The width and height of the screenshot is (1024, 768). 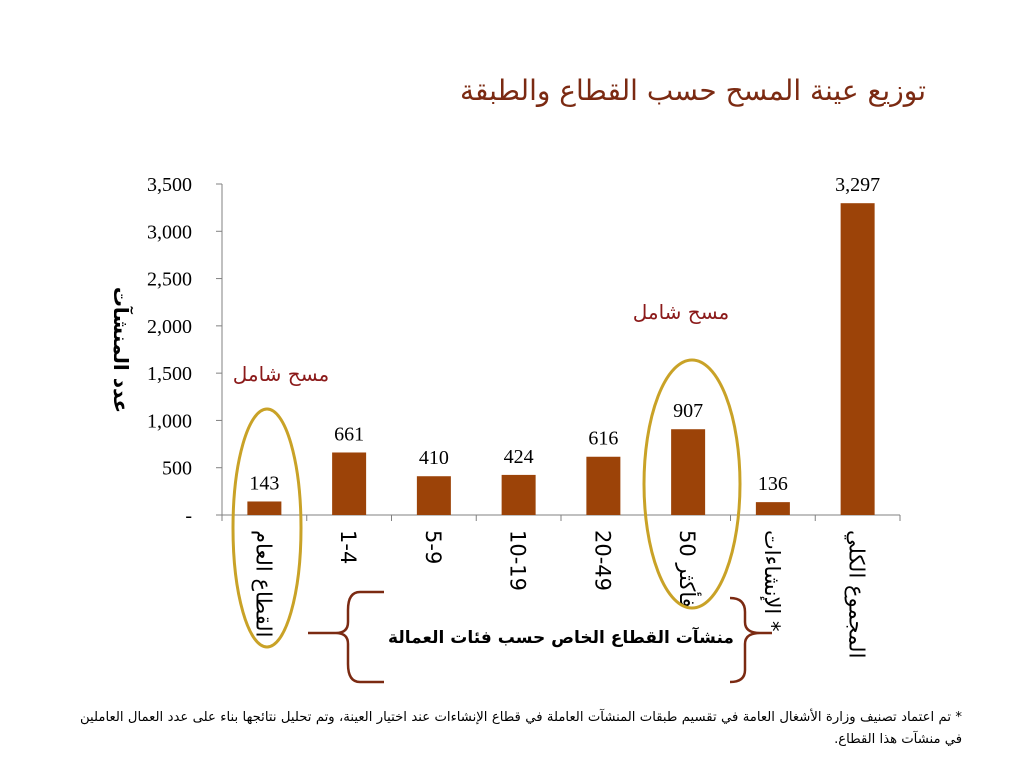 I want to click on y-tick-label: 2,500, so click(x=169, y=280).